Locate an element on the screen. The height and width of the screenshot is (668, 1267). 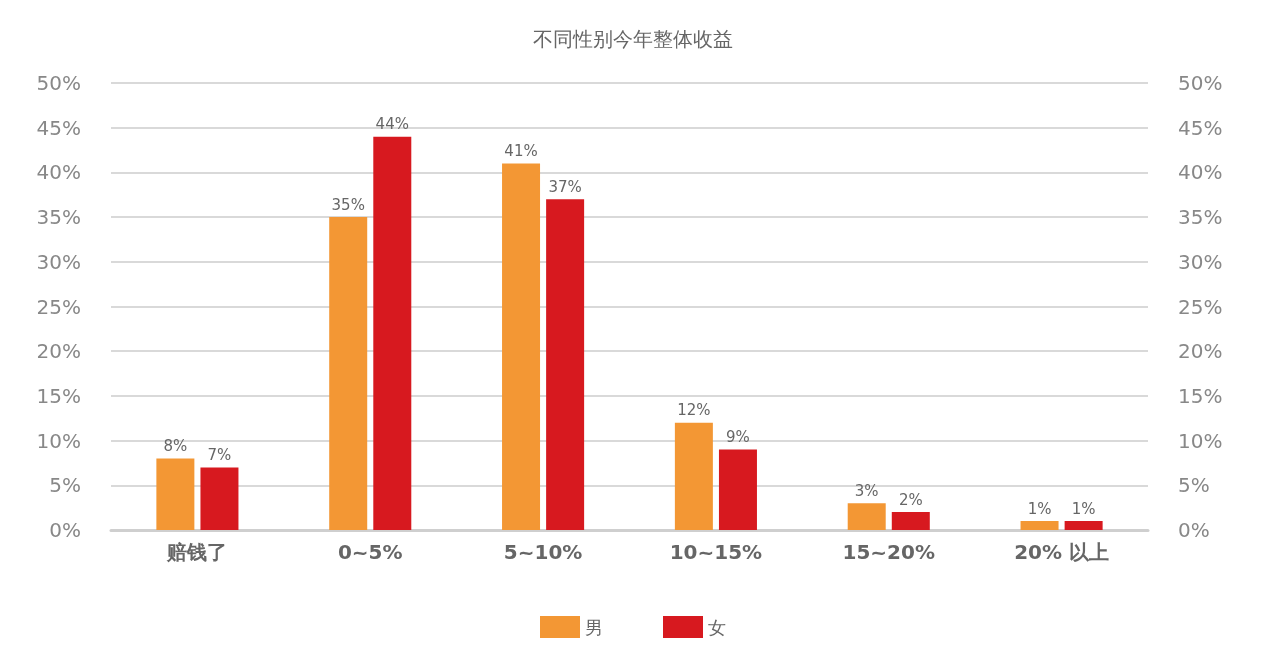
data-label: 7% is located at coordinates (219, 454).